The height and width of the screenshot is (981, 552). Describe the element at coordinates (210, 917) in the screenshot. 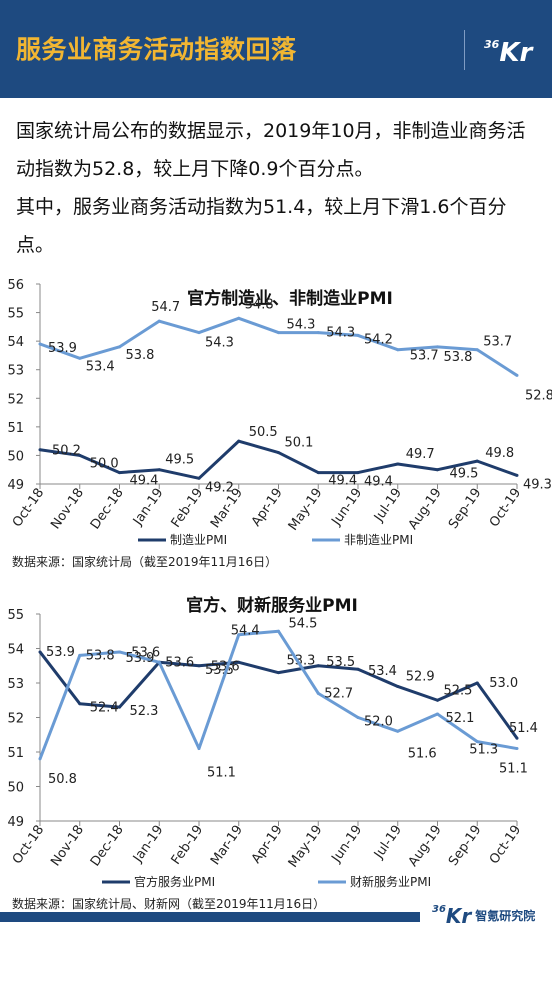

I see `footer-bar` at that location.